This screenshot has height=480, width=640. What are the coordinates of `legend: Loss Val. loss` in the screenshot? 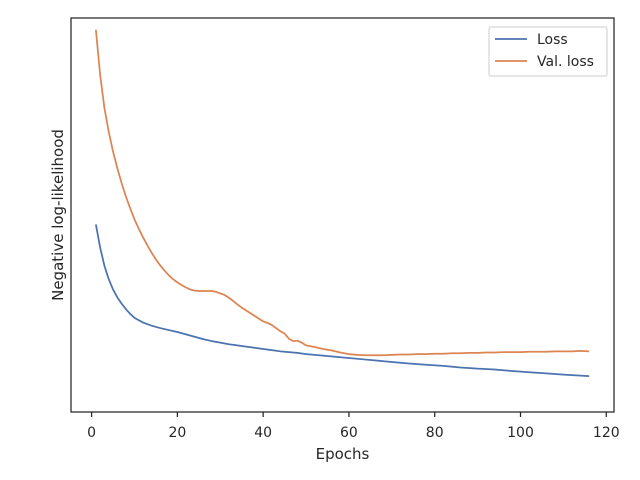 It's located at (548, 51).